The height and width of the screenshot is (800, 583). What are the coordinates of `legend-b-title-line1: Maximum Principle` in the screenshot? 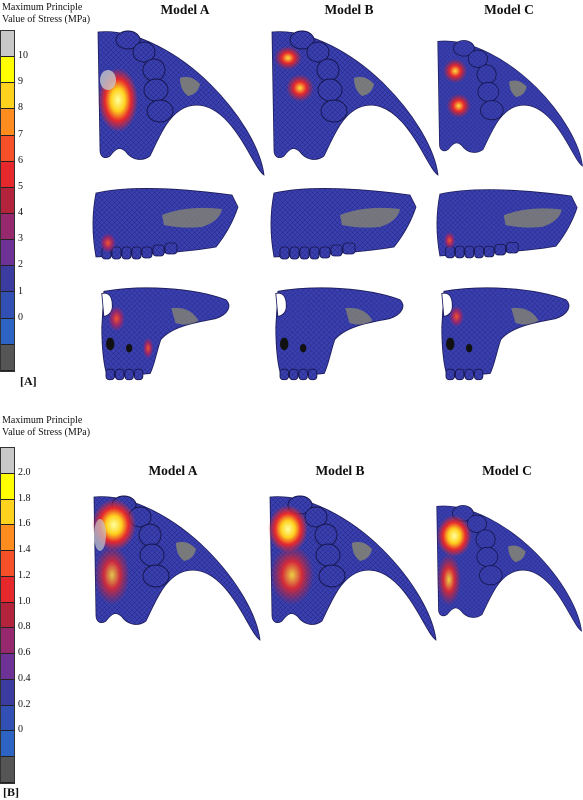 It's located at (42, 420).